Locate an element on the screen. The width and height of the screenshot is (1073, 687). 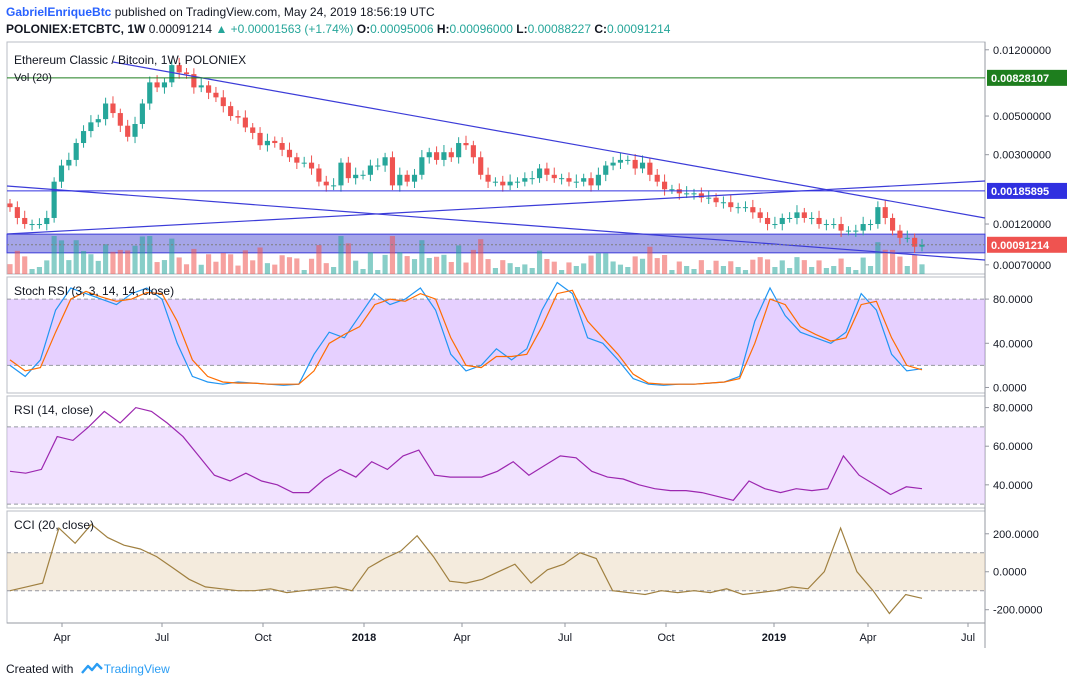
descending-trendline-lower is located at coordinates (496, 223).